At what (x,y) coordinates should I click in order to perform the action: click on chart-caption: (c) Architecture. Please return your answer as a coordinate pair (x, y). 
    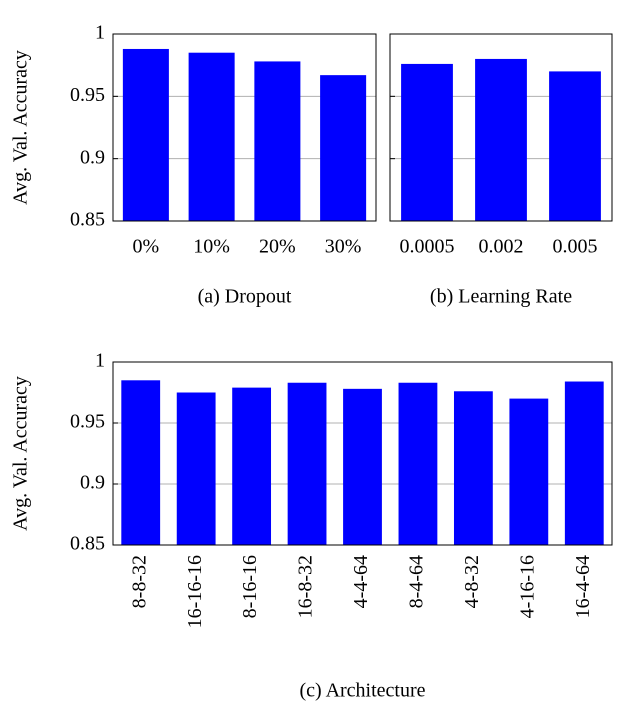
    Looking at the image, I should click on (362, 691).